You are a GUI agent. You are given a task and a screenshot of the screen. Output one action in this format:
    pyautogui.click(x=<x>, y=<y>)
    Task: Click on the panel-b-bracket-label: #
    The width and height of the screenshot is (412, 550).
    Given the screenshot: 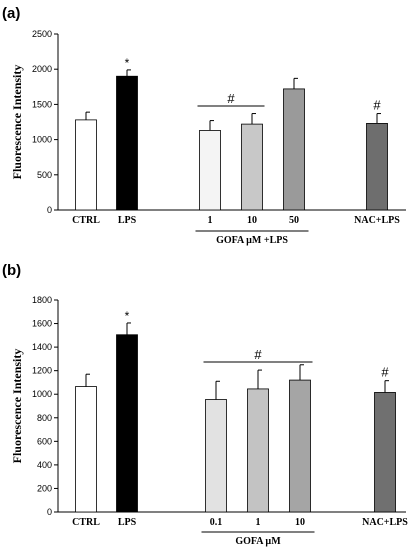 What is the action you would take?
    pyautogui.click(x=258, y=354)
    